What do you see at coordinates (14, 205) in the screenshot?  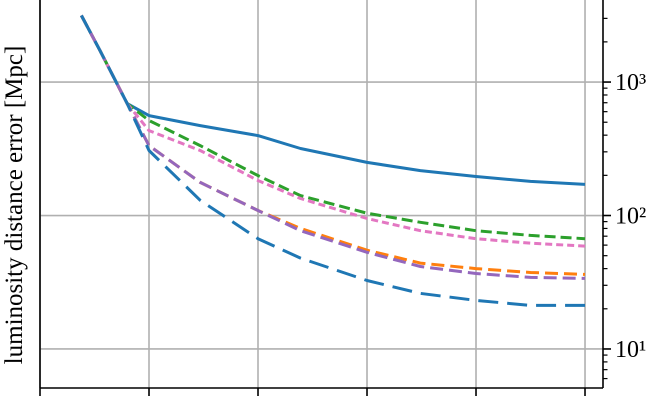 I see `y-axis-label: luminosity distance error [Mpc]` at bounding box center [14, 205].